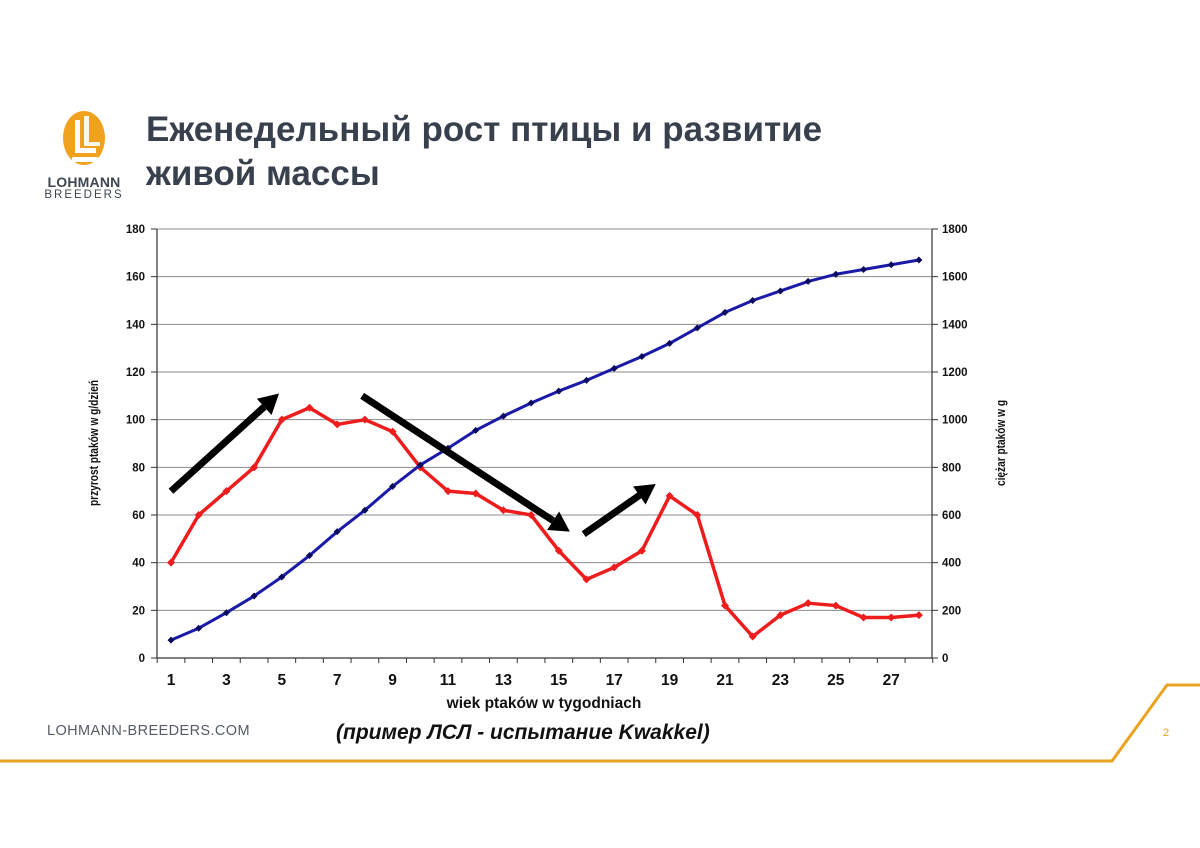  I want to click on x-axis-label: wiek ptaków w tygodniach, so click(544, 703).